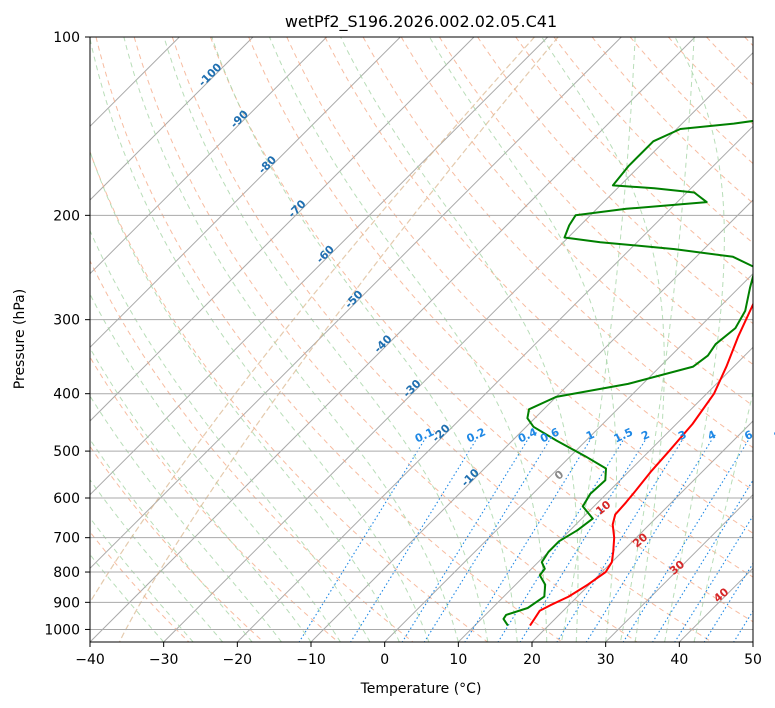 The width and height of the screenshot is (775, 708). What do you see at coordinates (66, 38) in the screenshot?
I see `y-tick-label: 100` at bounding box center [66, 38].